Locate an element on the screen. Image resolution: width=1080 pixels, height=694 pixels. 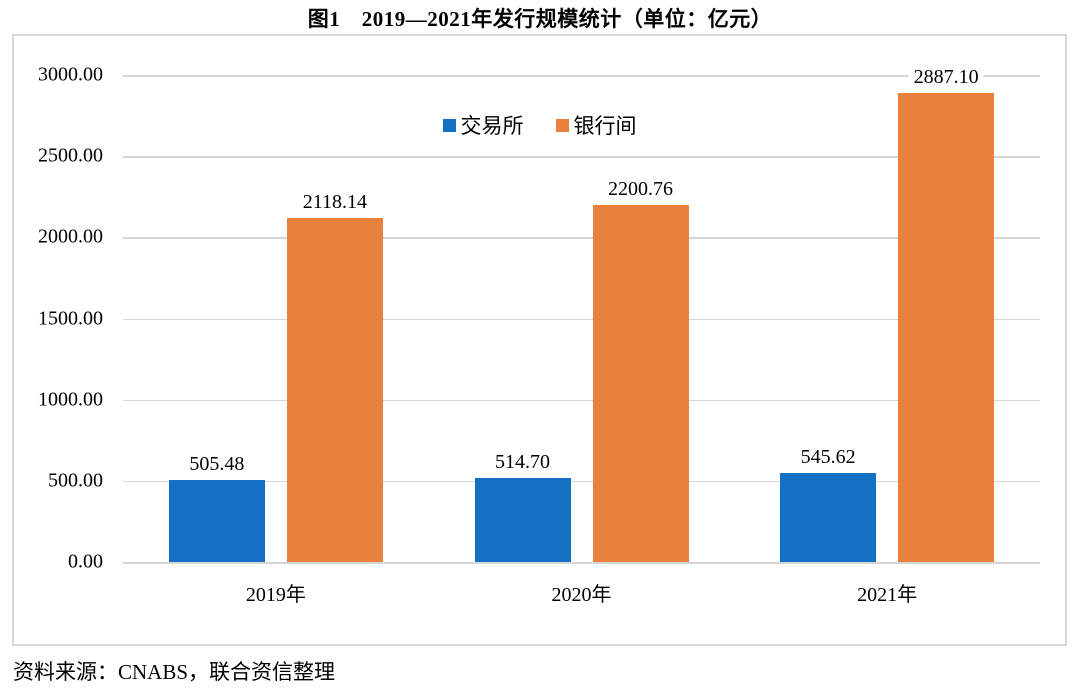
y-tick-label: 3000.00 is located at coordinates (70, 74).